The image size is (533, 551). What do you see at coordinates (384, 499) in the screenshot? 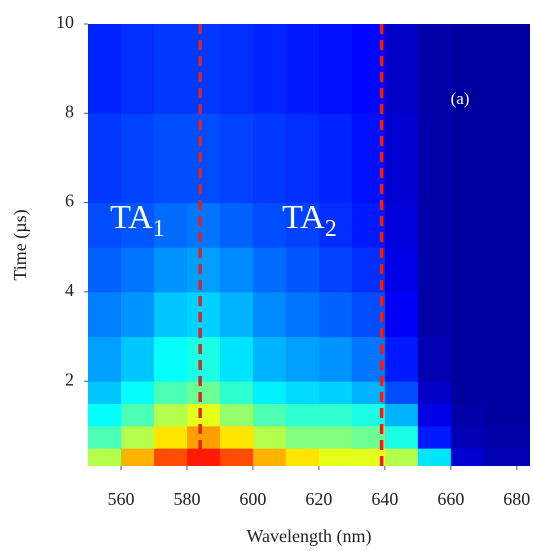
I see `x-tick-label: 640` at bounding box center [384, 499].